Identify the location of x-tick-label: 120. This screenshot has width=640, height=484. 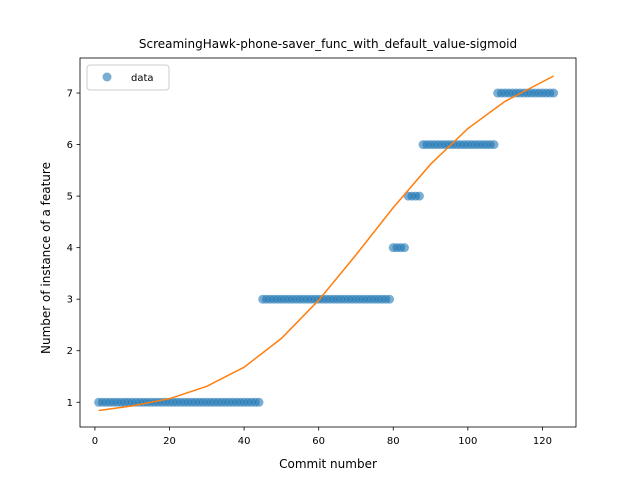
(542, 441).